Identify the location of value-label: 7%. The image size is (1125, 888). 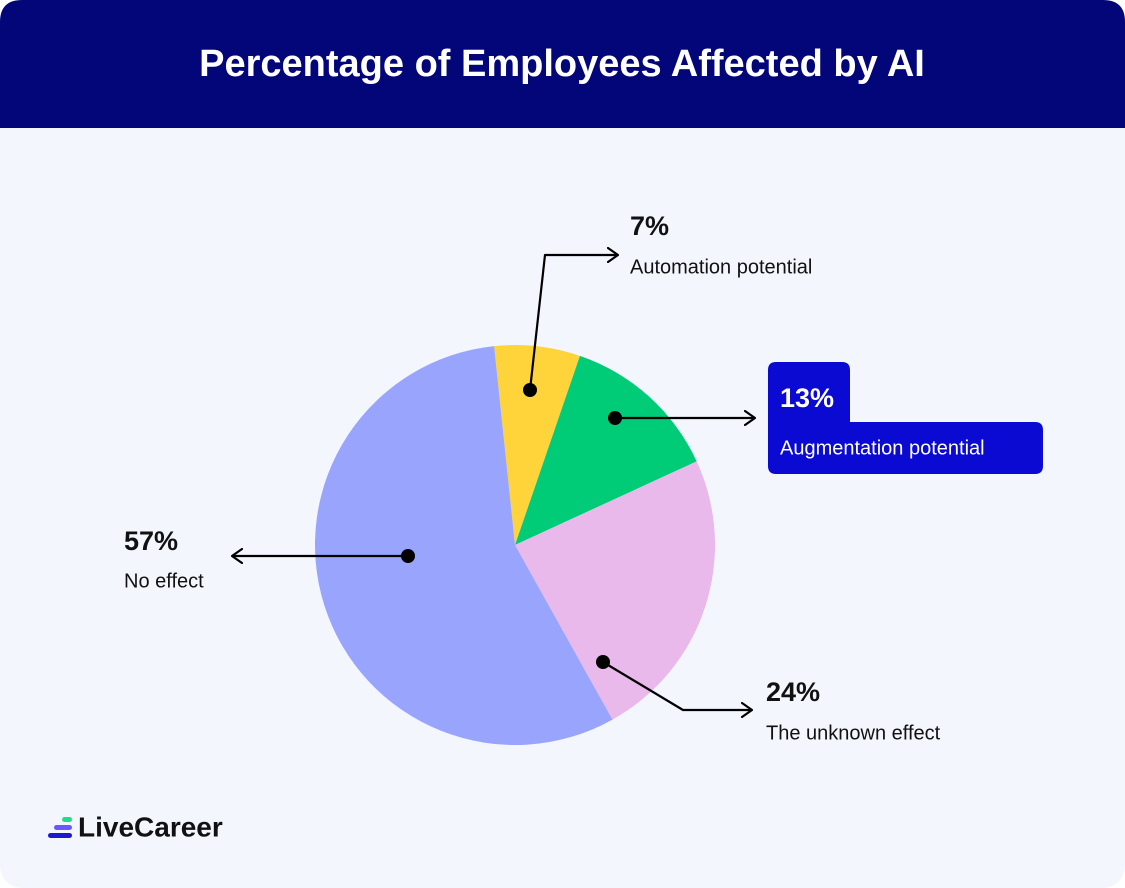
(649, 226).